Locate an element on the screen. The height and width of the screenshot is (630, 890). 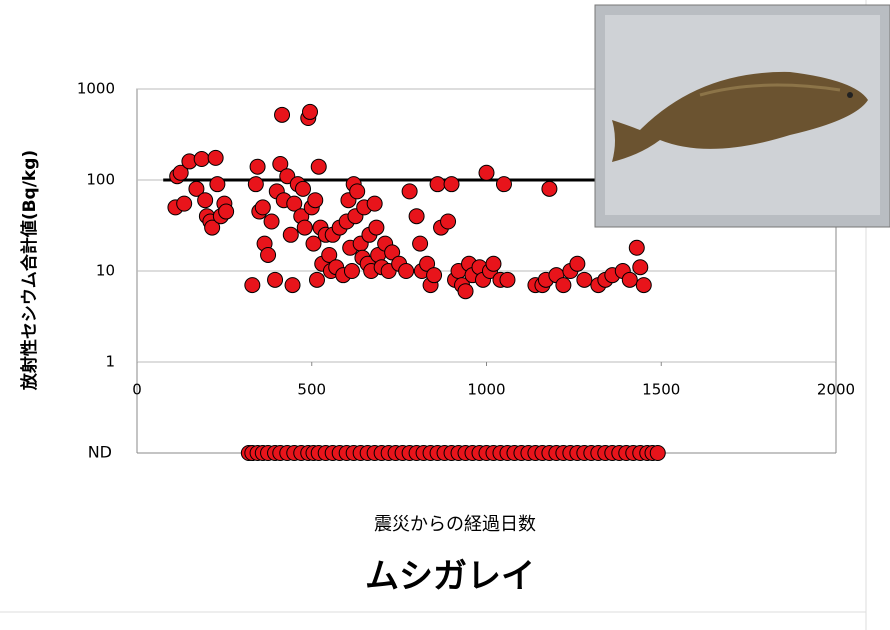
y-tick-label: 100 is located at coordinates (100, 180).